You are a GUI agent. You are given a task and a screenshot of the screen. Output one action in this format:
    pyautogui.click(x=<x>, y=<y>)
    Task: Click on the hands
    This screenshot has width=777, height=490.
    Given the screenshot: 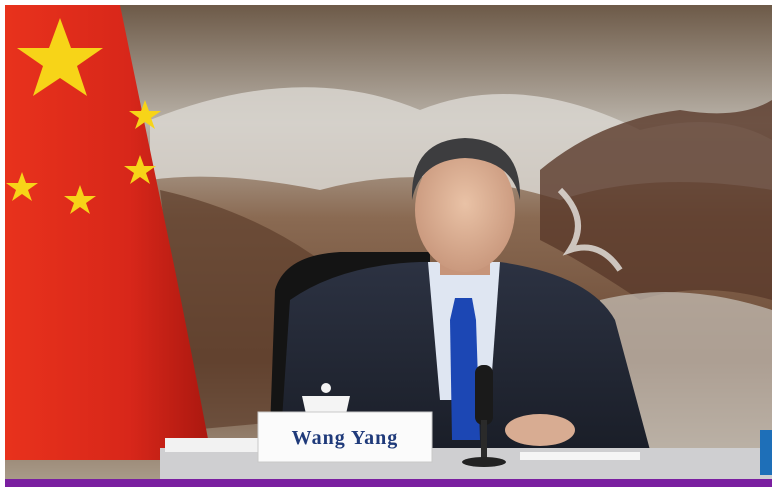 What is the action you would take?
    pyautogui.click(x=540, y=430)
    